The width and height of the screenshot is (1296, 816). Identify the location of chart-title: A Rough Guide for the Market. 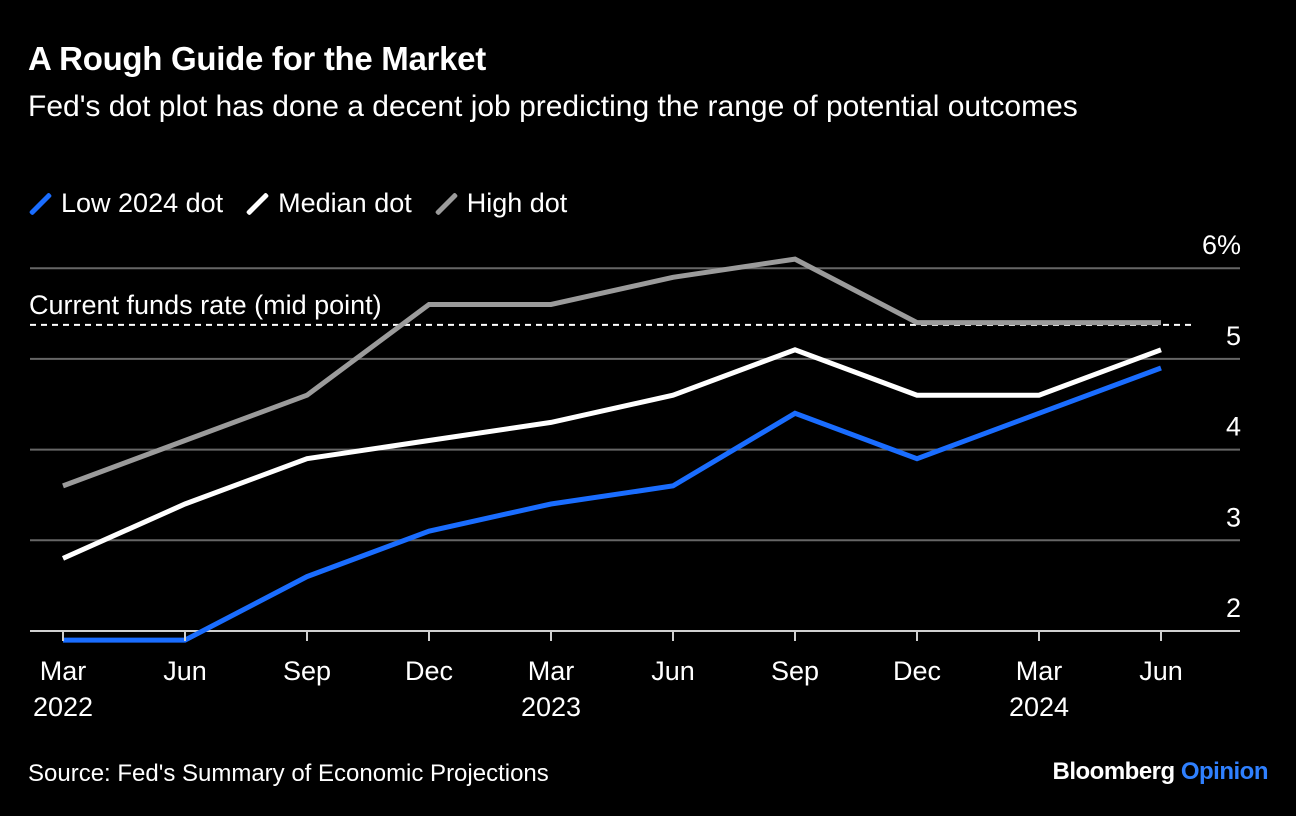
(257, 58).